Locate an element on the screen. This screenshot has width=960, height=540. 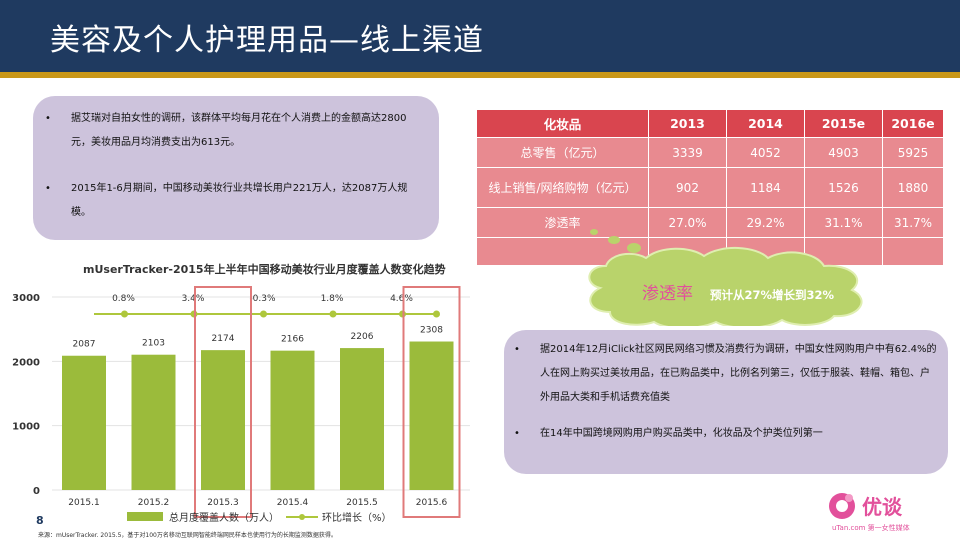
chart-y-ticks: 0 1000 2000 3000 is located at coordinates (26, 395).